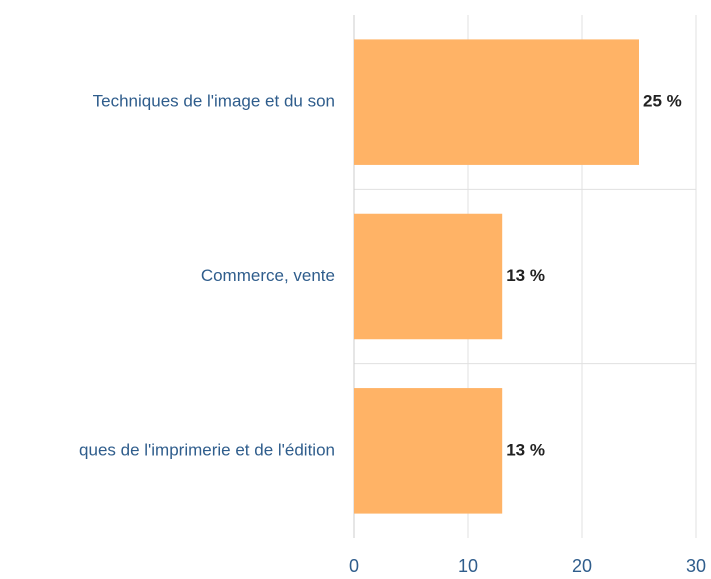 The image size is (711, 579). Describe the element at coordinates (214, 101) in the screenshot. I see `category-label: Techniques de l'image et du son` at that location.